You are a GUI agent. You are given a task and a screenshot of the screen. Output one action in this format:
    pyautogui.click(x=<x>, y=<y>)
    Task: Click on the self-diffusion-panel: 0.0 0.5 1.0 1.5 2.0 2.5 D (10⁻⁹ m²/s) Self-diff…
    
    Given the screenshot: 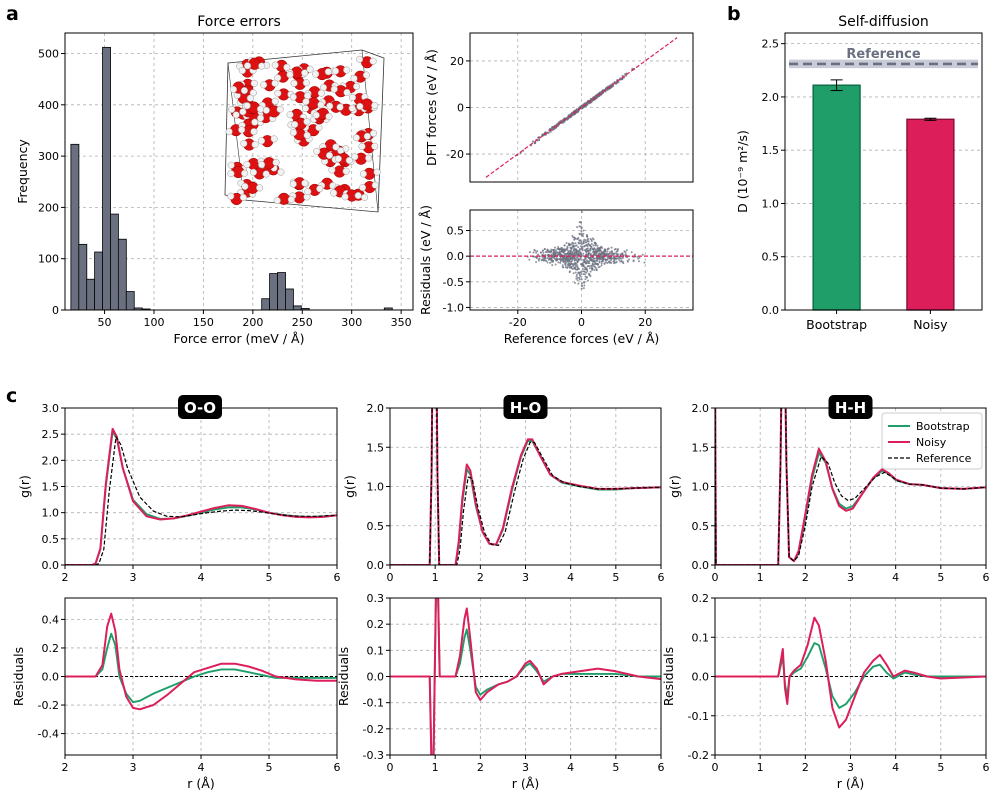 What is the action you would take?
    pyautogui.click(x=859, y=173)
    